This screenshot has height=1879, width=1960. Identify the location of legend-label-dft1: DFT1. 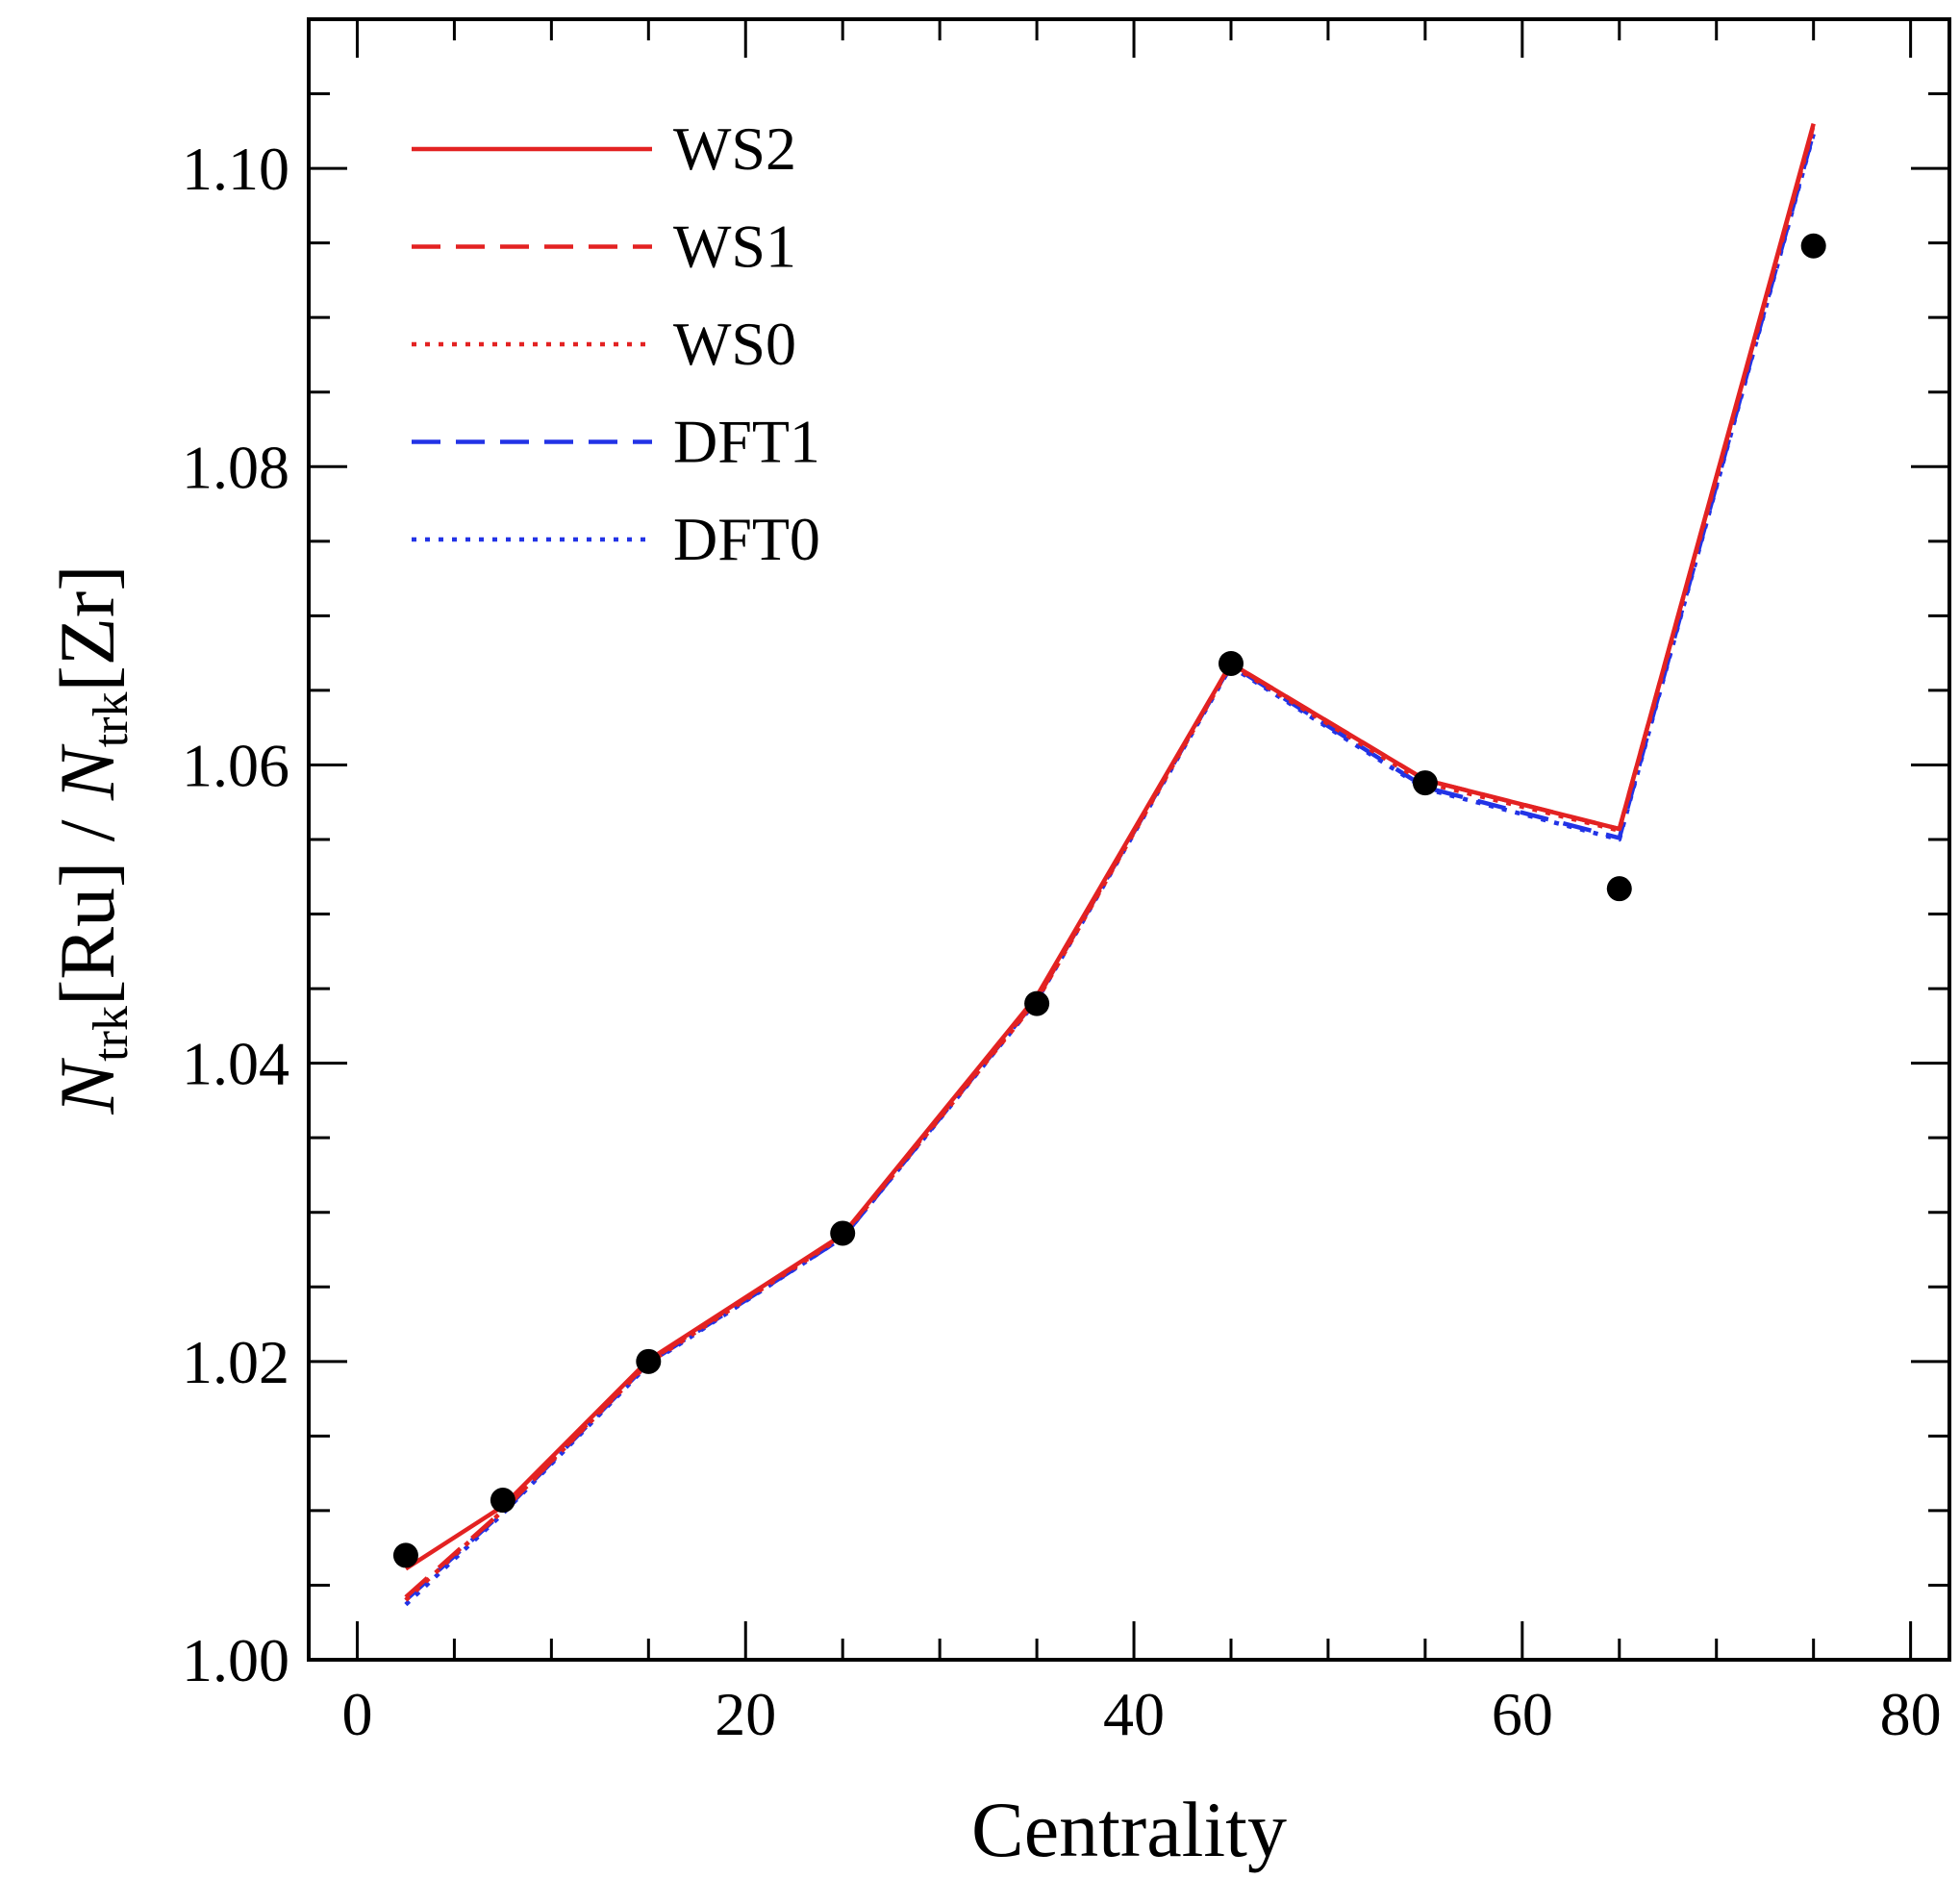
(746, 442).